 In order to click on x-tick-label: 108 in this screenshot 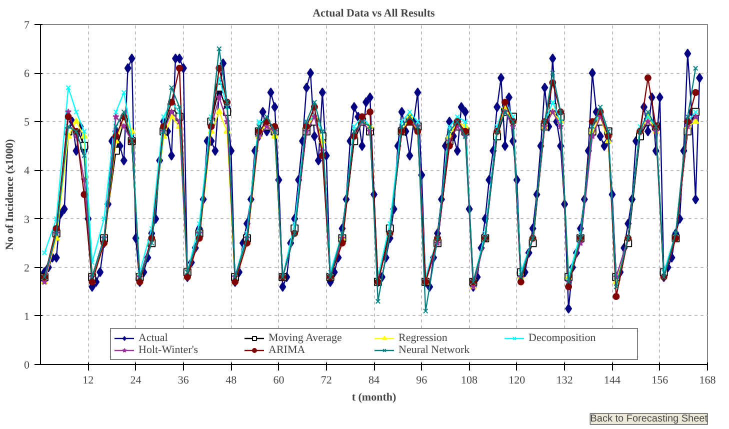, I will do `click(469, 380)`.